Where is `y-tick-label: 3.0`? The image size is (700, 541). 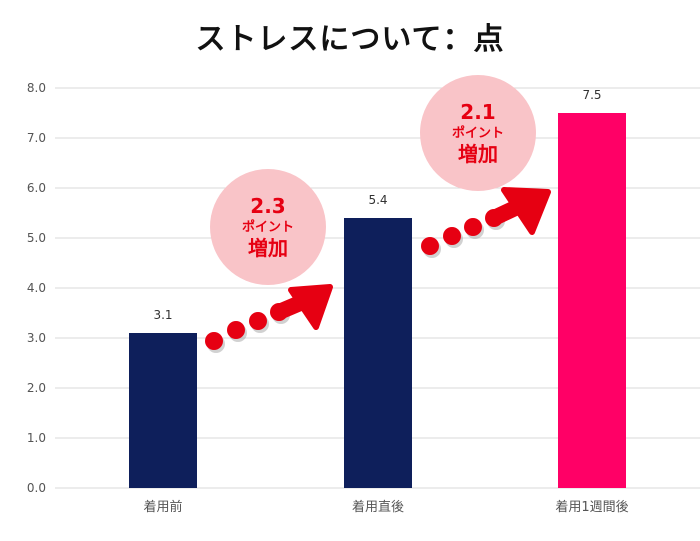
y-tick-label: 3.0 is located at coordinates (36, 338).